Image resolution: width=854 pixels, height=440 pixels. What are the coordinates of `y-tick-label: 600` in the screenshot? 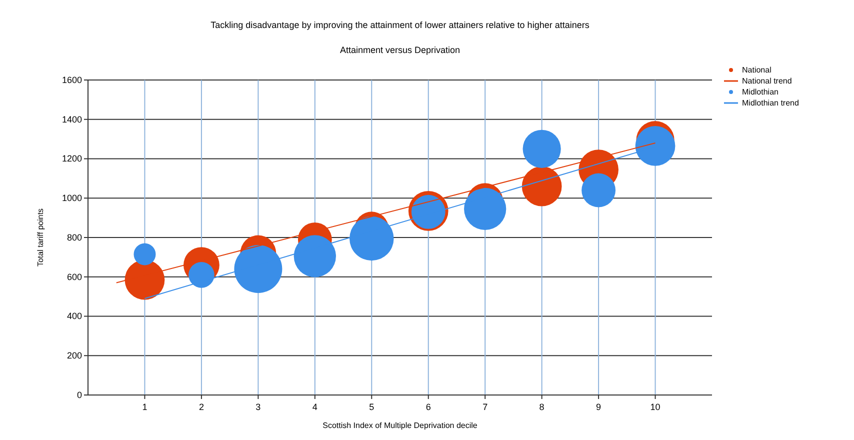 It's located at (74, 277).